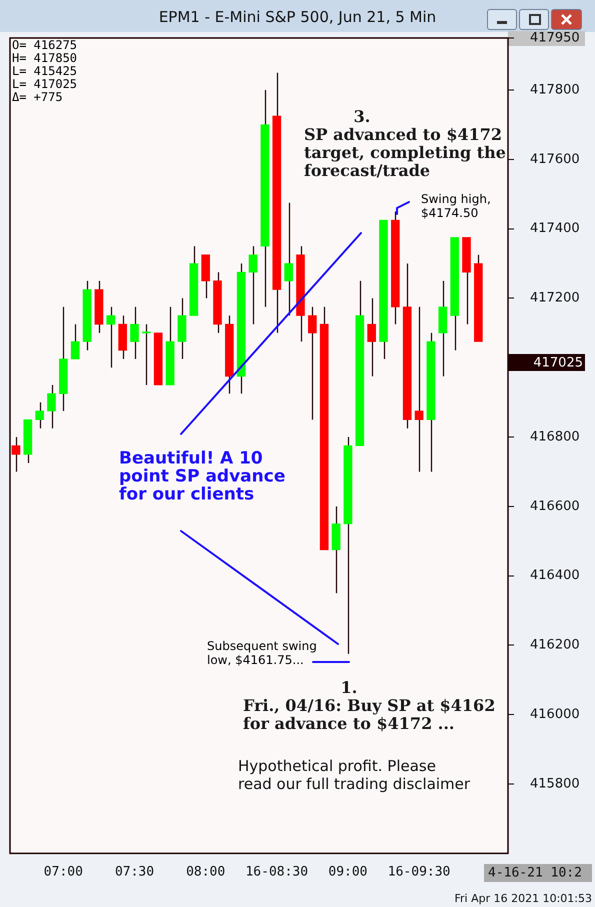  What do you see at coordinates (206, 872) in the screenshot?
I see `x-tick-label: 08:00` at bounding box center [206, 872].